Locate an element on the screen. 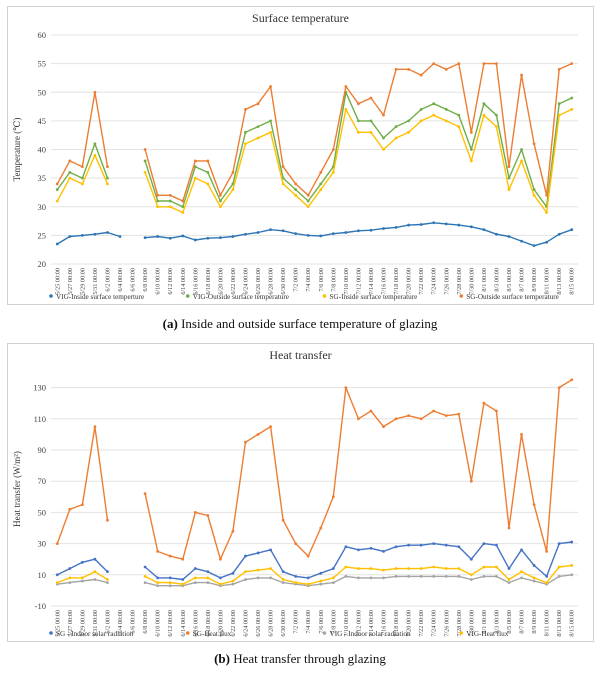 The image size is (600, 694). y-tick-label: -10 is located at coordinates (40, 606).